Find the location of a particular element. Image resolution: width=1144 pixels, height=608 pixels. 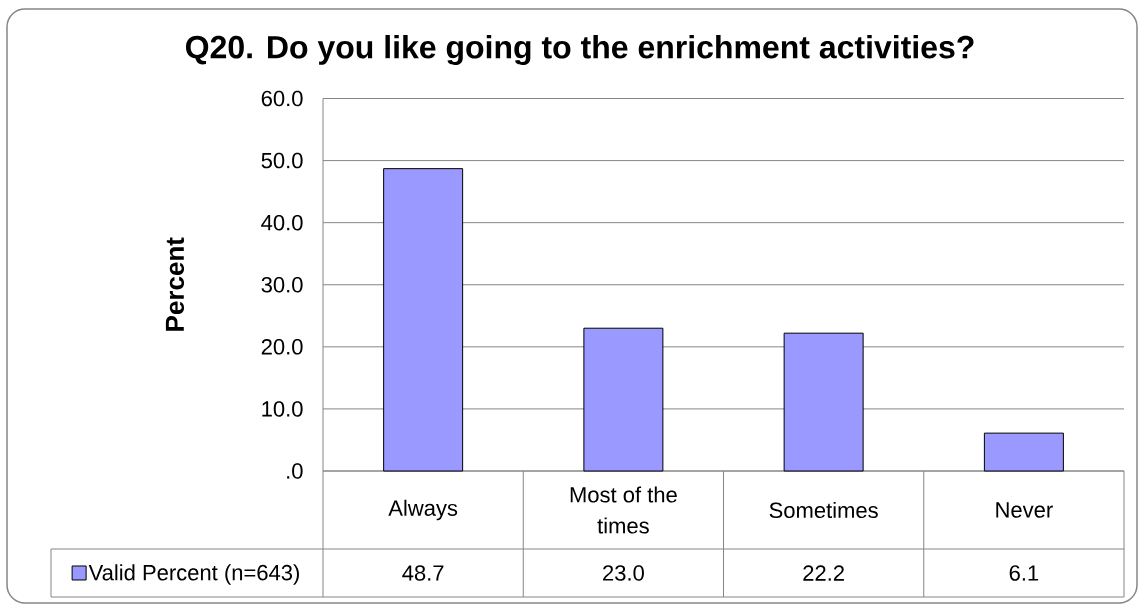

data-label: 6.1 is located at coordinates (1024, 573).